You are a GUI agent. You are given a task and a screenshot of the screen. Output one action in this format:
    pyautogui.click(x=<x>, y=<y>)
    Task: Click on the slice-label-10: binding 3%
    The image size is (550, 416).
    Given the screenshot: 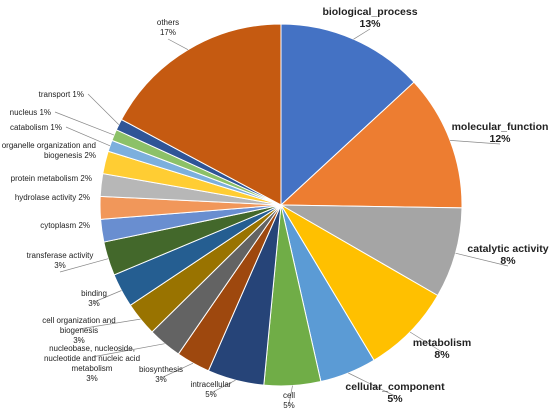 What is the action you would take?
    pyautogui.click(x=94, y=298)
    